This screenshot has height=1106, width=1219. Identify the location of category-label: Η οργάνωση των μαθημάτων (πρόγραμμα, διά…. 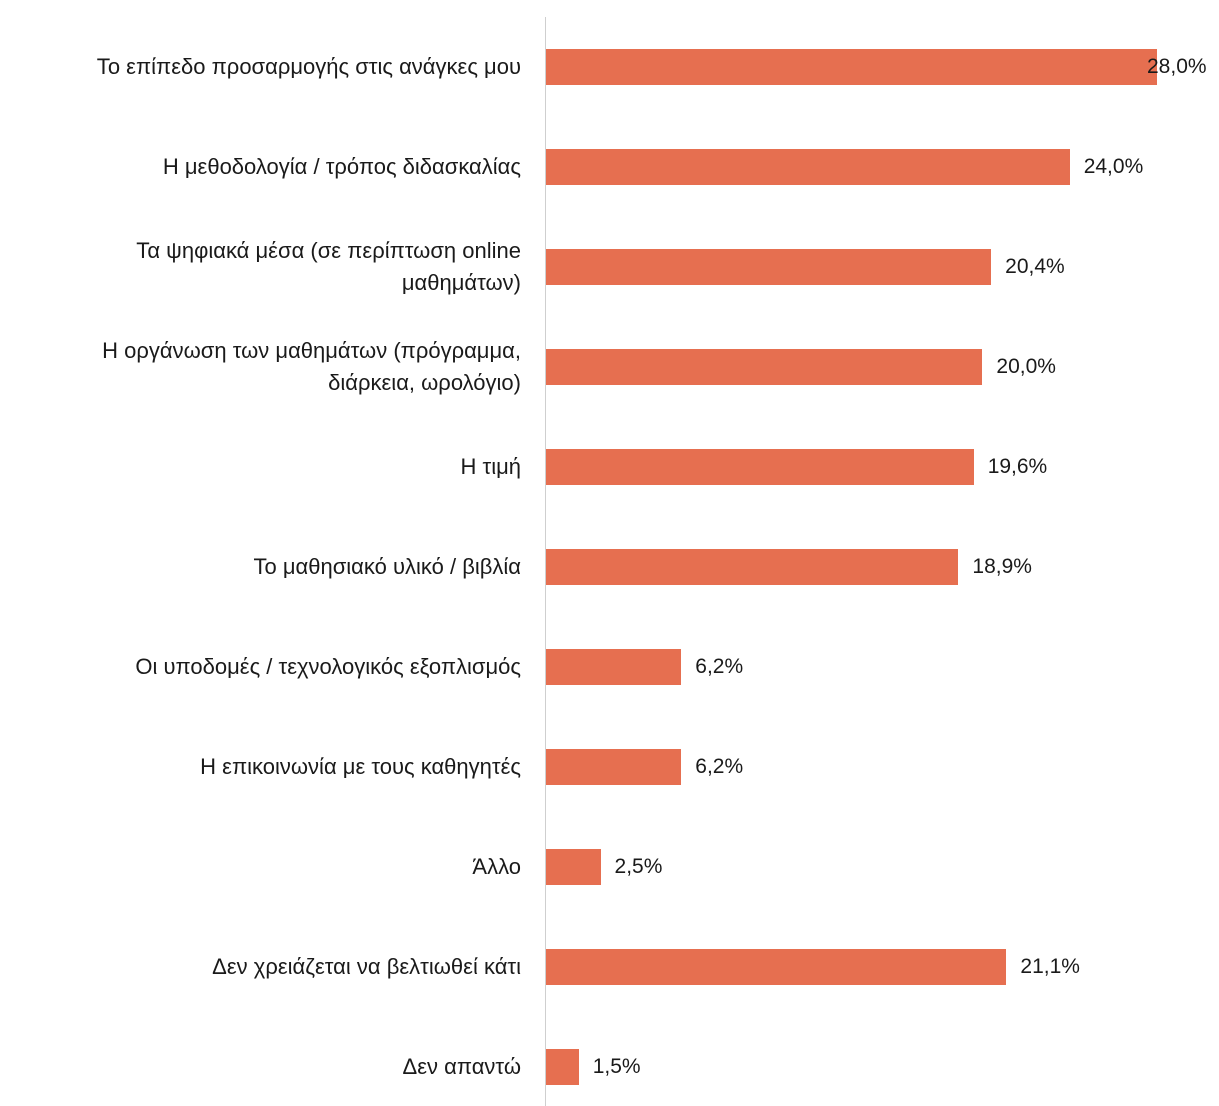
(311, 366).